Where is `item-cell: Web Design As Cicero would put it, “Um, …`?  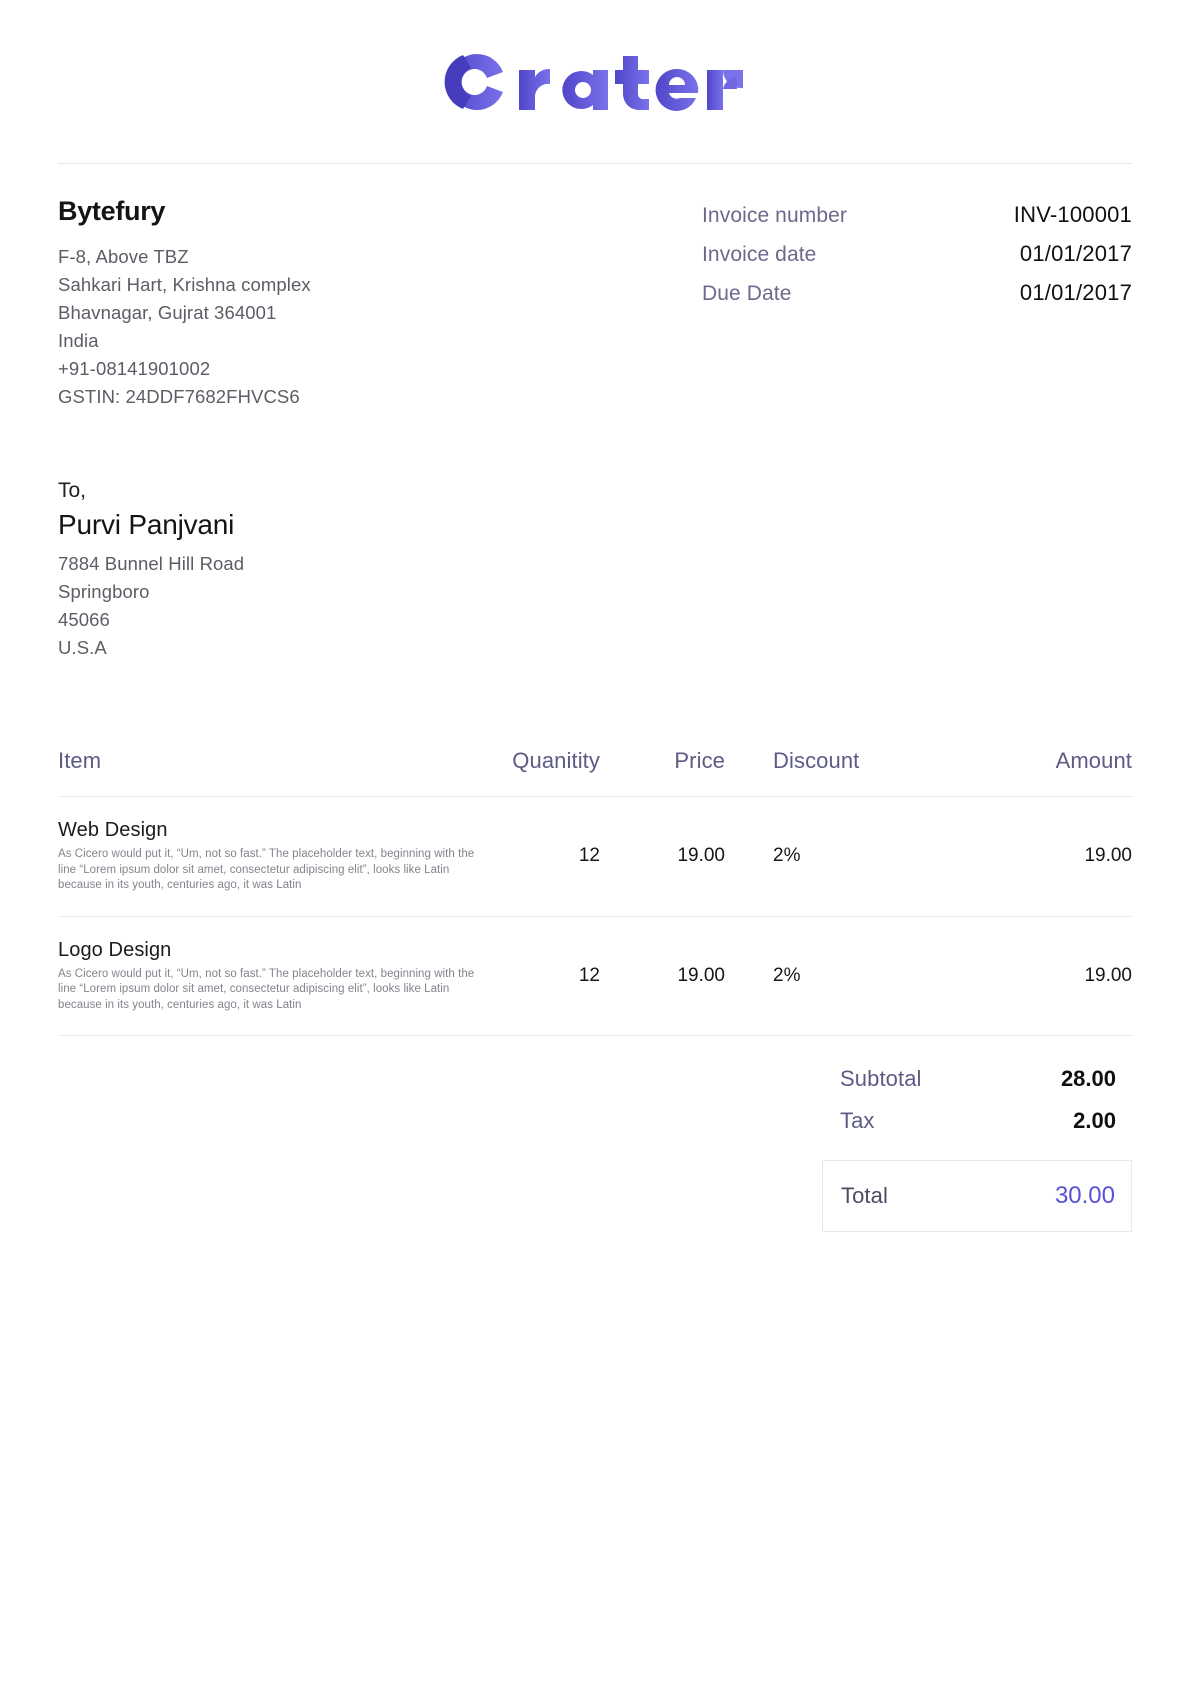 item-cell: Web Design As Cicero would put it, “Um, … is located at coordinates (273, 857).